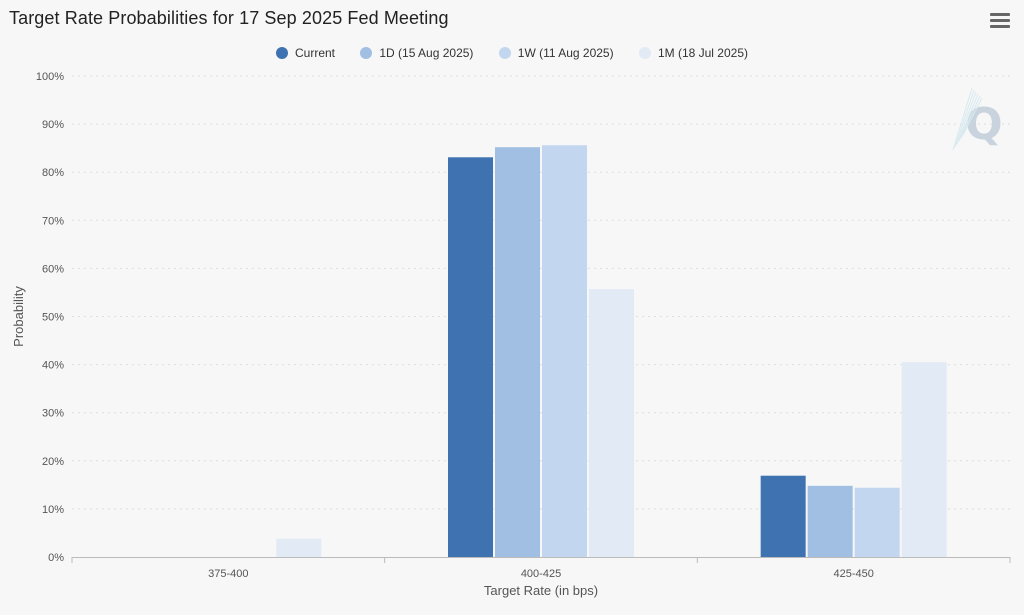 This screenshot has height=615, width=1024. Describe the element at coordinates (541, 574) in the screenshot. I see `x-tick-label: 400-425` at that location.